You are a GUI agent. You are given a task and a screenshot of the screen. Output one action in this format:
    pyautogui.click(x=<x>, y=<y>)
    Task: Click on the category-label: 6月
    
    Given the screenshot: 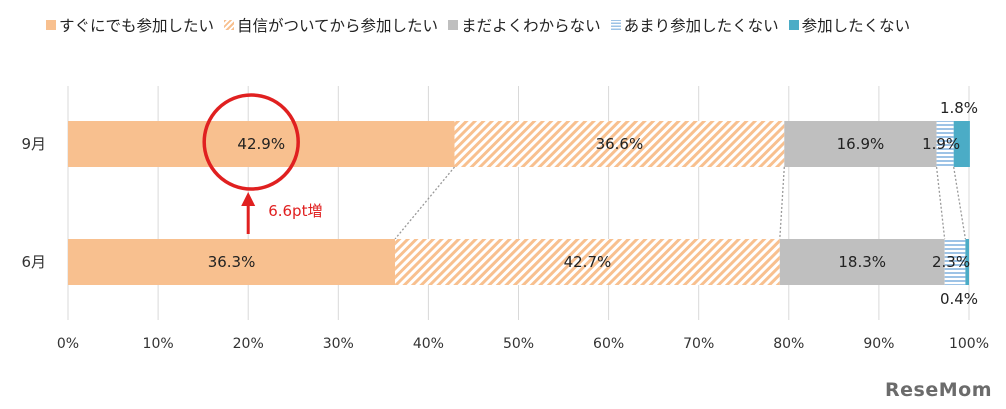 What is the action you would take?
    pyautogui.click(x=33, y=262)
    